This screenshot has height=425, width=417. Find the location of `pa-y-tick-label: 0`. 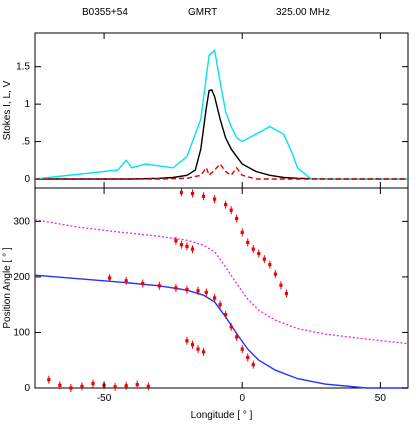

pa-y-tick-label: 0 is located at coordinates (27, 388).